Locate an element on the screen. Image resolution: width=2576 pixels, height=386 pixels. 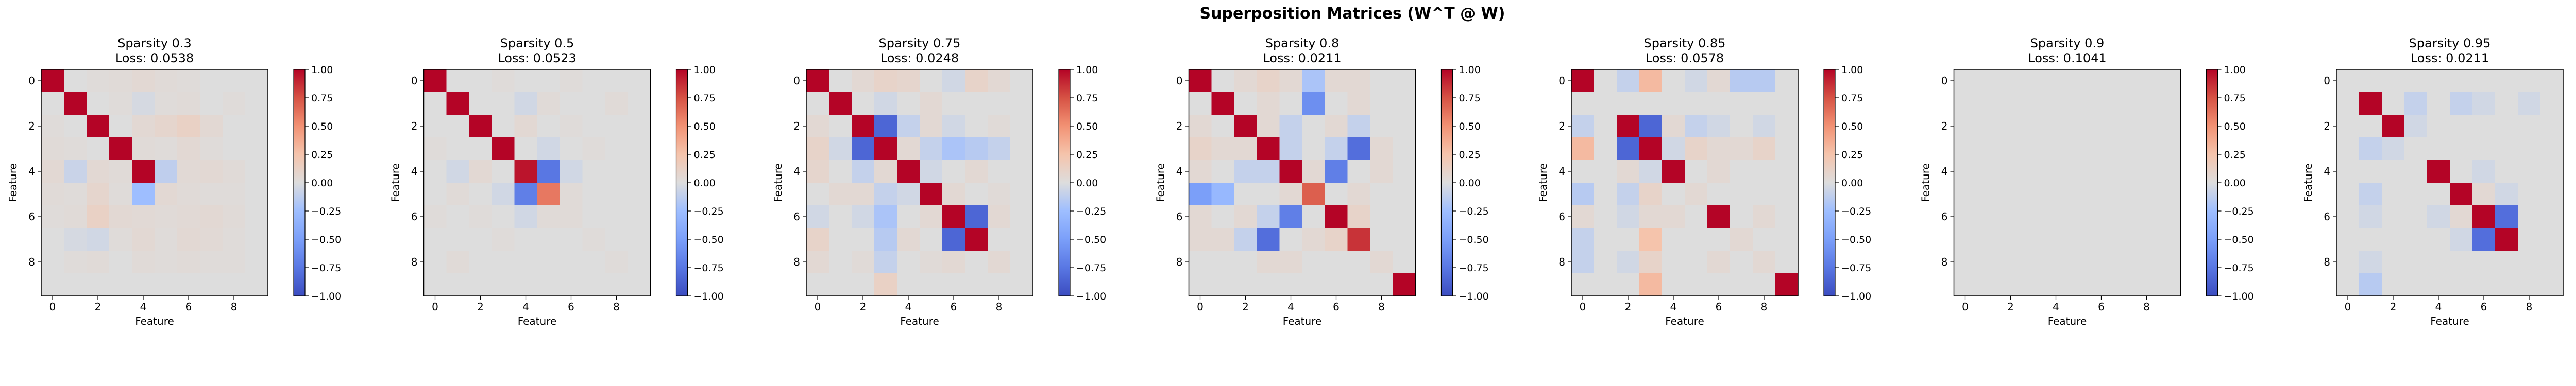
colorbar-tick-label: 0.25 is located at coordinates (1470, 155).